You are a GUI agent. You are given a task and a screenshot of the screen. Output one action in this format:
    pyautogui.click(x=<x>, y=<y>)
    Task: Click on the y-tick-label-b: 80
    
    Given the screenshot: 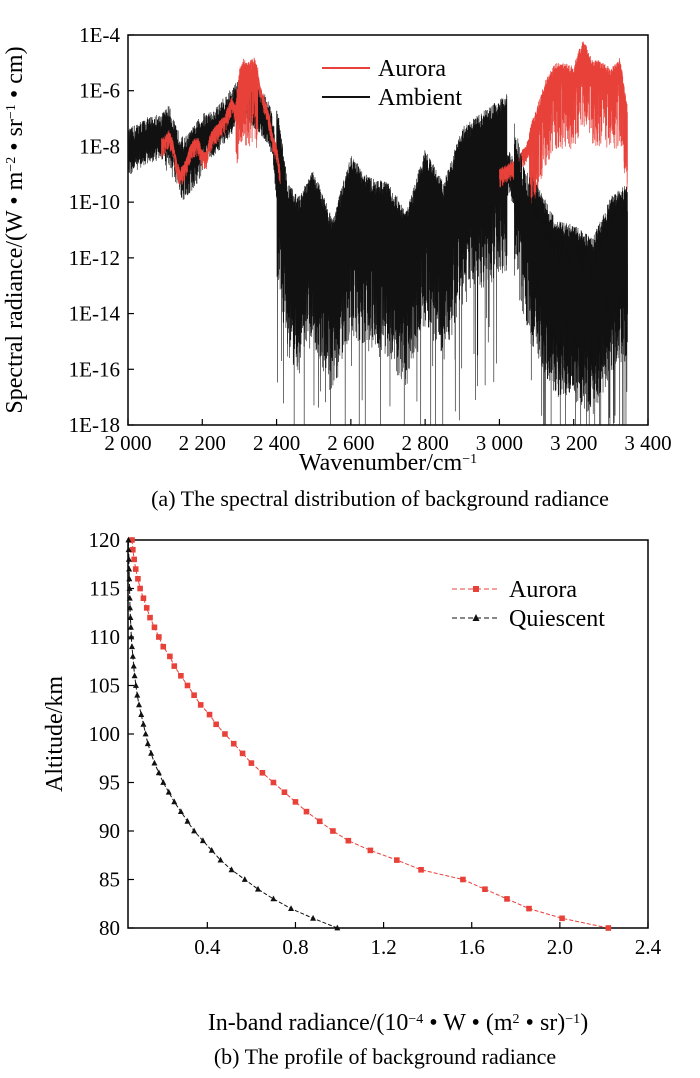 What is the action you would take?
    pyautogui.click(x=109, y=928)
    